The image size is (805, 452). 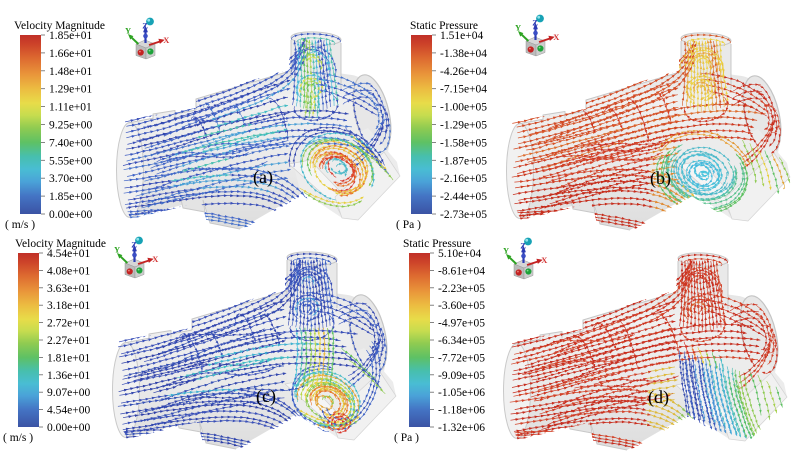 I want to click on svg-text: -3.60e+05, so click(x=461, y=306).